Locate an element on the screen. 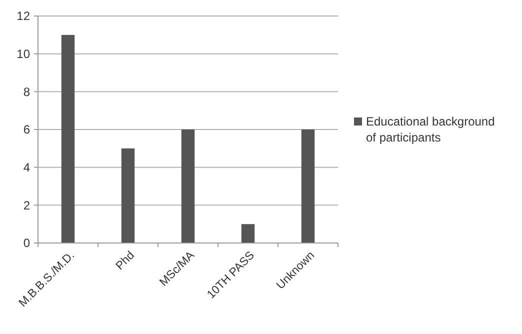 The height and width of the screenshot is (334, 522). y-tick-label: 8 is located at coordinates (26, 91).